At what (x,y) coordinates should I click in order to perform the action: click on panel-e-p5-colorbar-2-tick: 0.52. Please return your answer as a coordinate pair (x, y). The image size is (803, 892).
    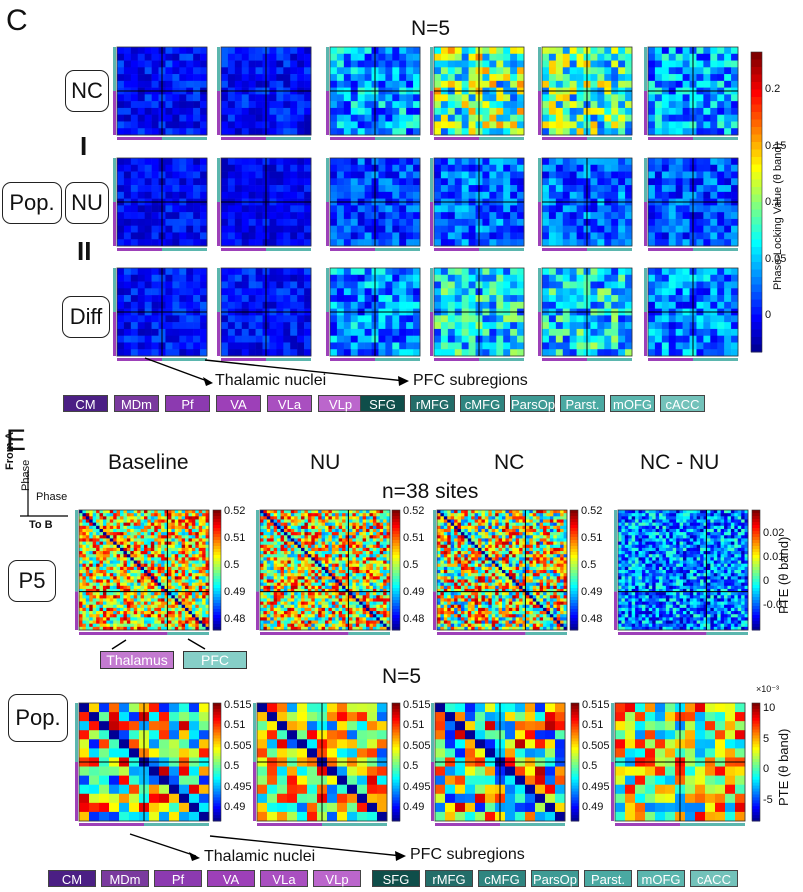
    Looking at the image, I should click on (414, 511).